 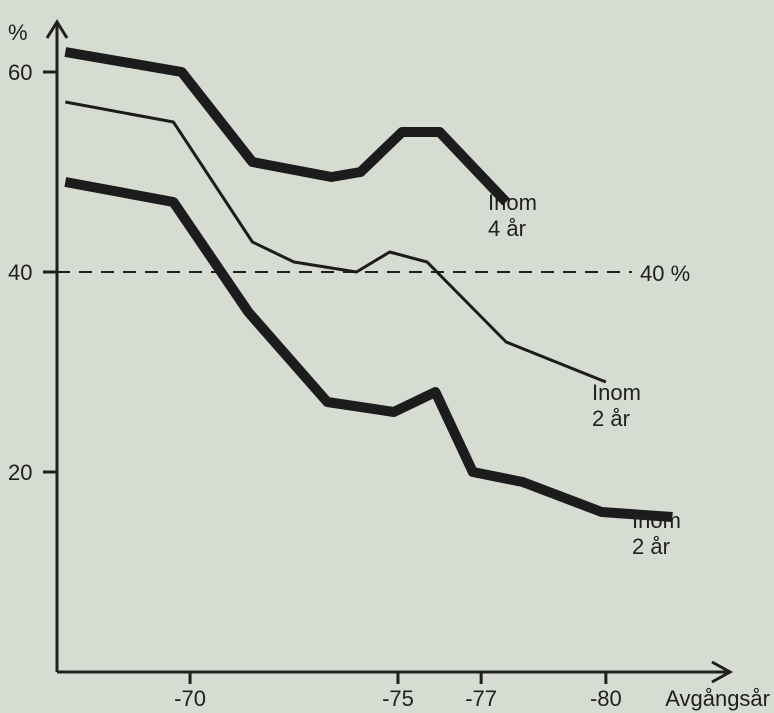 I want to click on x-axis-arrowhead, so click(x=722, y=672).